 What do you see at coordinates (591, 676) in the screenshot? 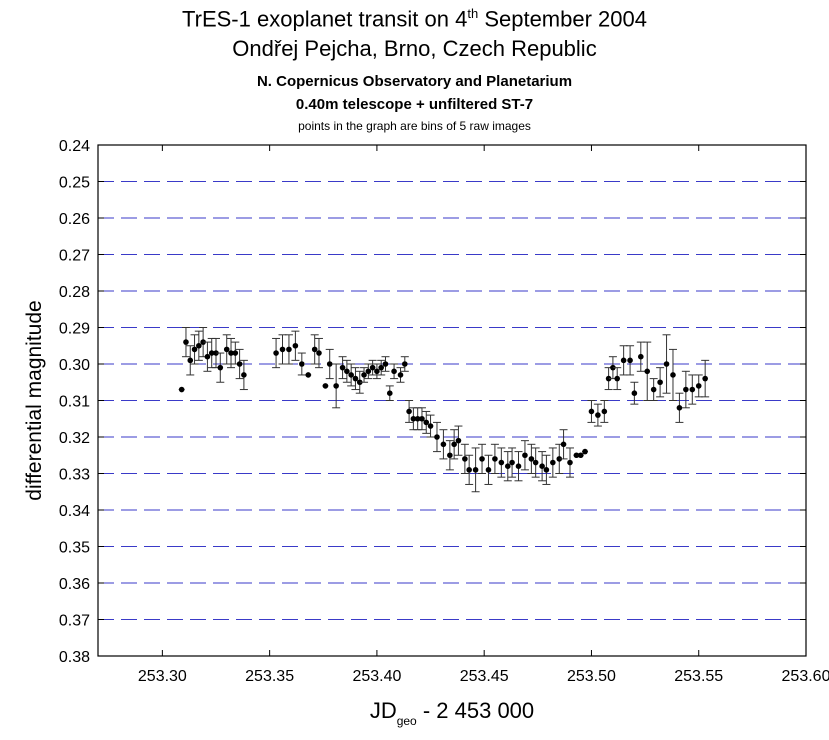
I see `x-tick-label: 253.50` at bounding box center [591, 676].